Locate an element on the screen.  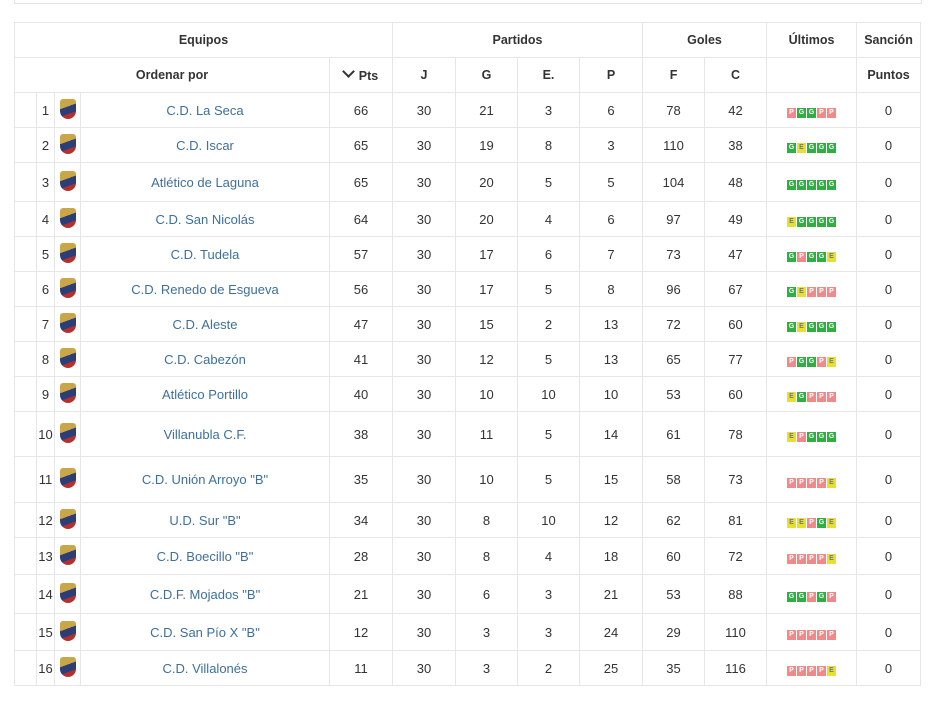
team-name-cell: C.D. Tudela is located at coordinates (205, 254).